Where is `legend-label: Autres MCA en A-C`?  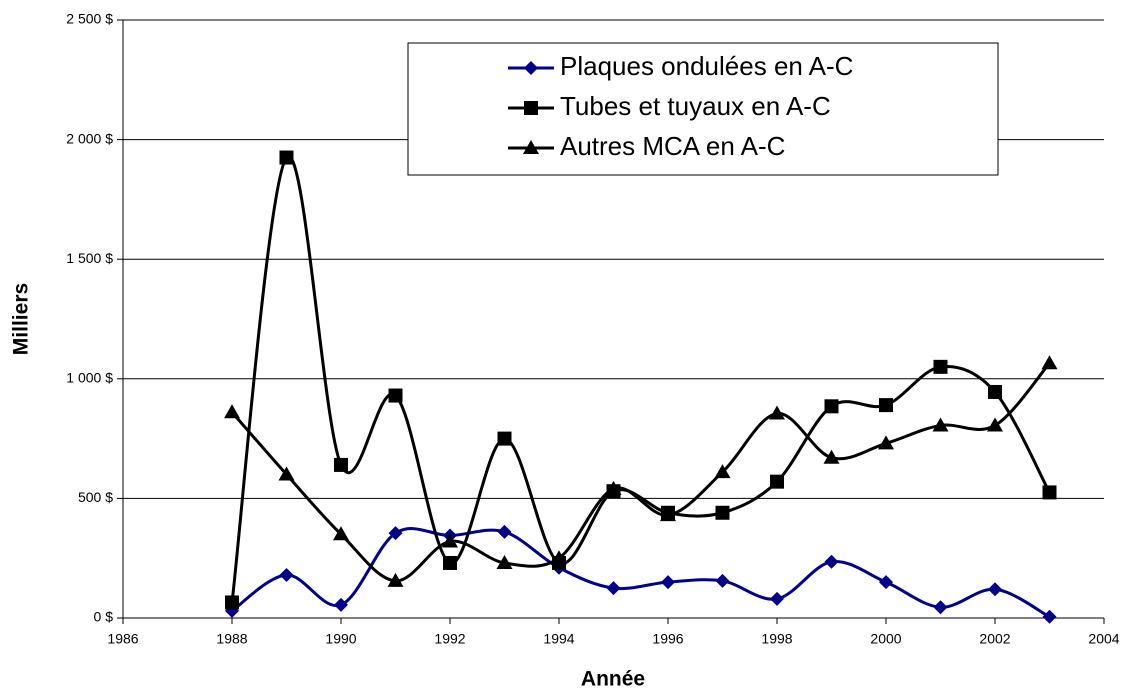
legend-label: Autres MCA en A-C is located at coordinates (672, 146).